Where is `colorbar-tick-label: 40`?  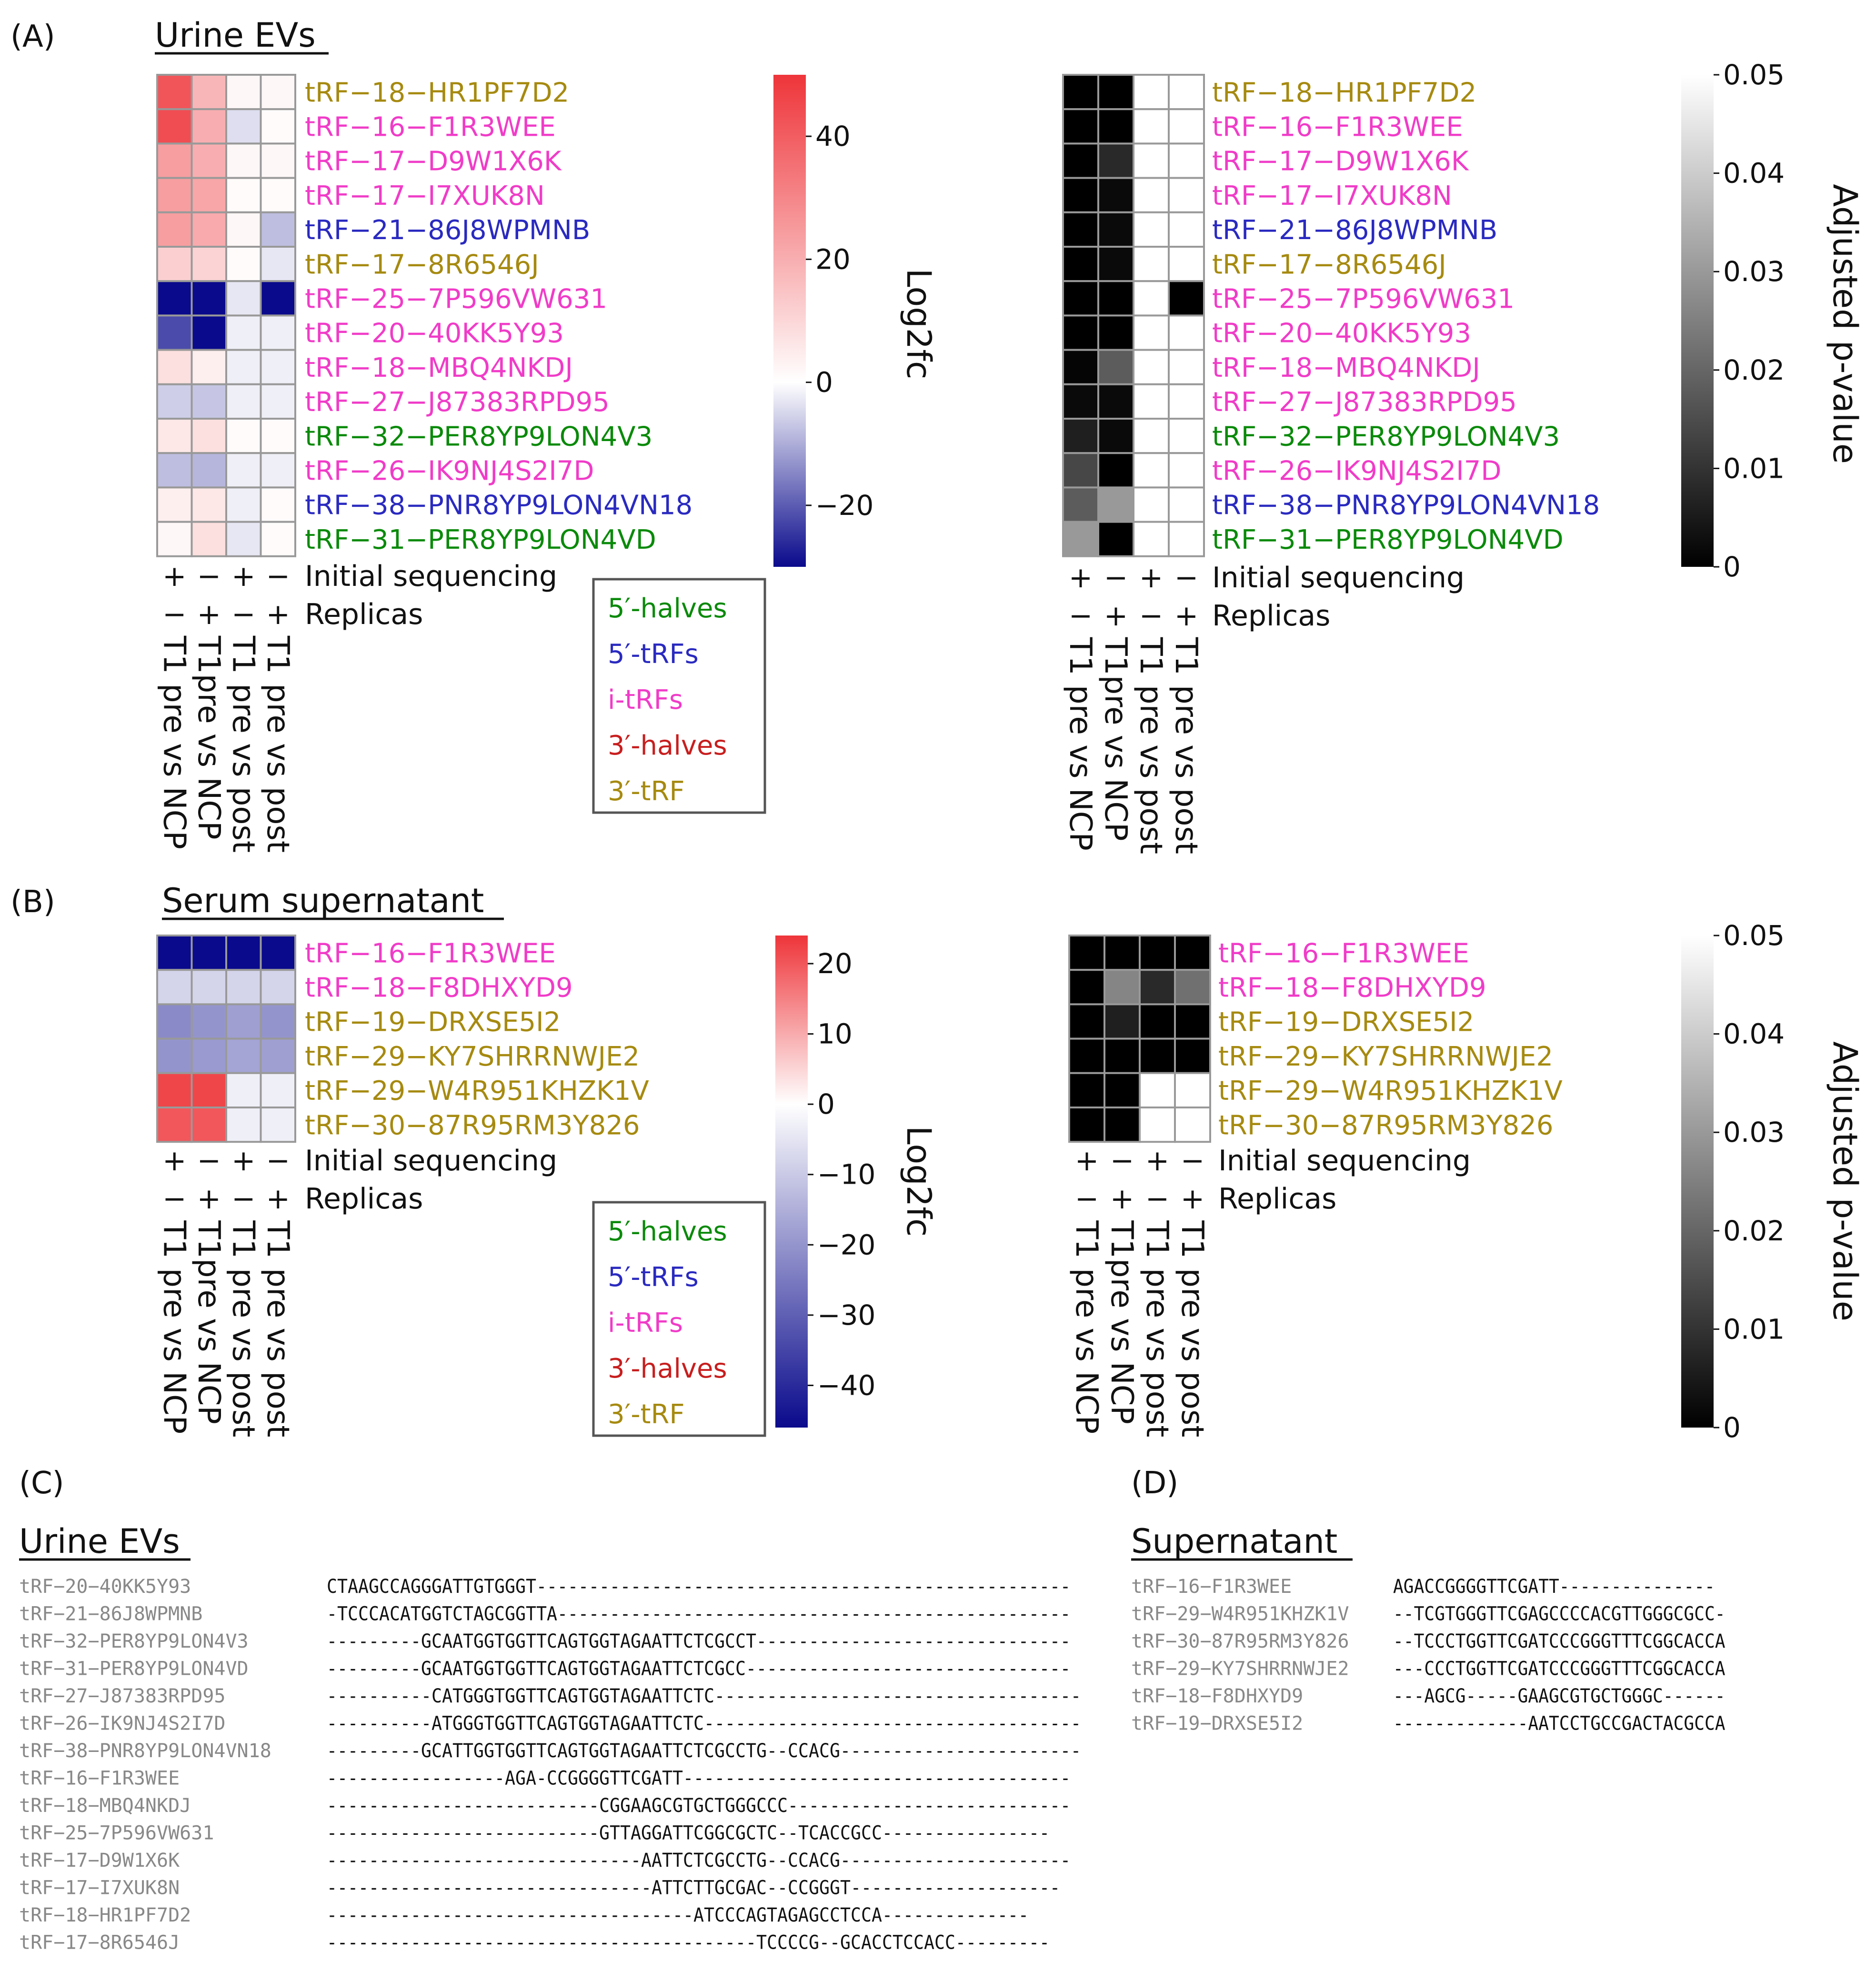 colorbar-tick-label: 40 is located at coordinates (833, 136).